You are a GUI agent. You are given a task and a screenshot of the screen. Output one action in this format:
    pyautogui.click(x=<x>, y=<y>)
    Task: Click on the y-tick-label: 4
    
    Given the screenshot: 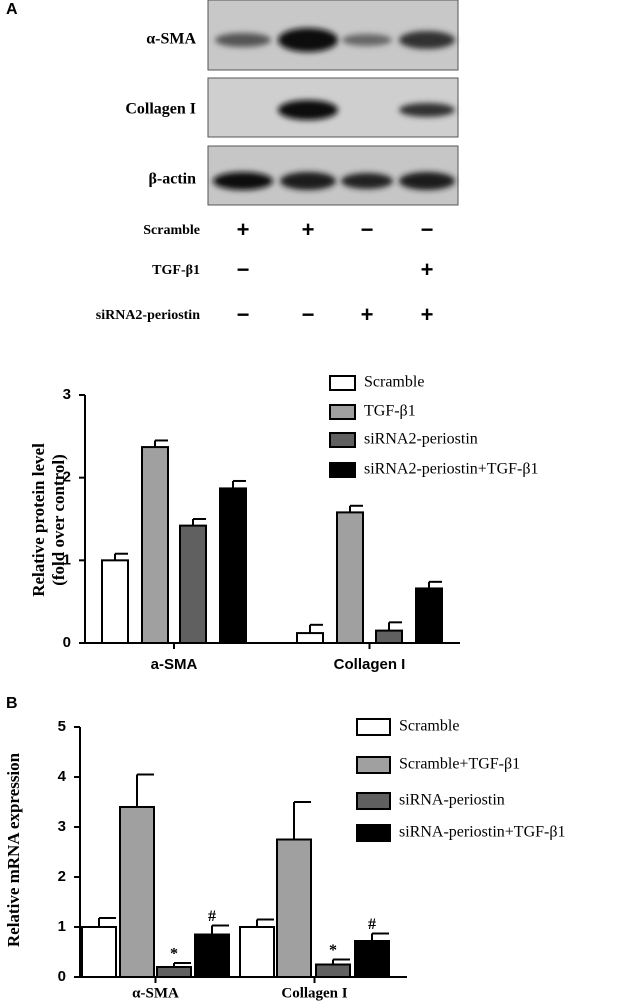 What is the action you would take?
    pyautogui.click(x=62, y=776)
    